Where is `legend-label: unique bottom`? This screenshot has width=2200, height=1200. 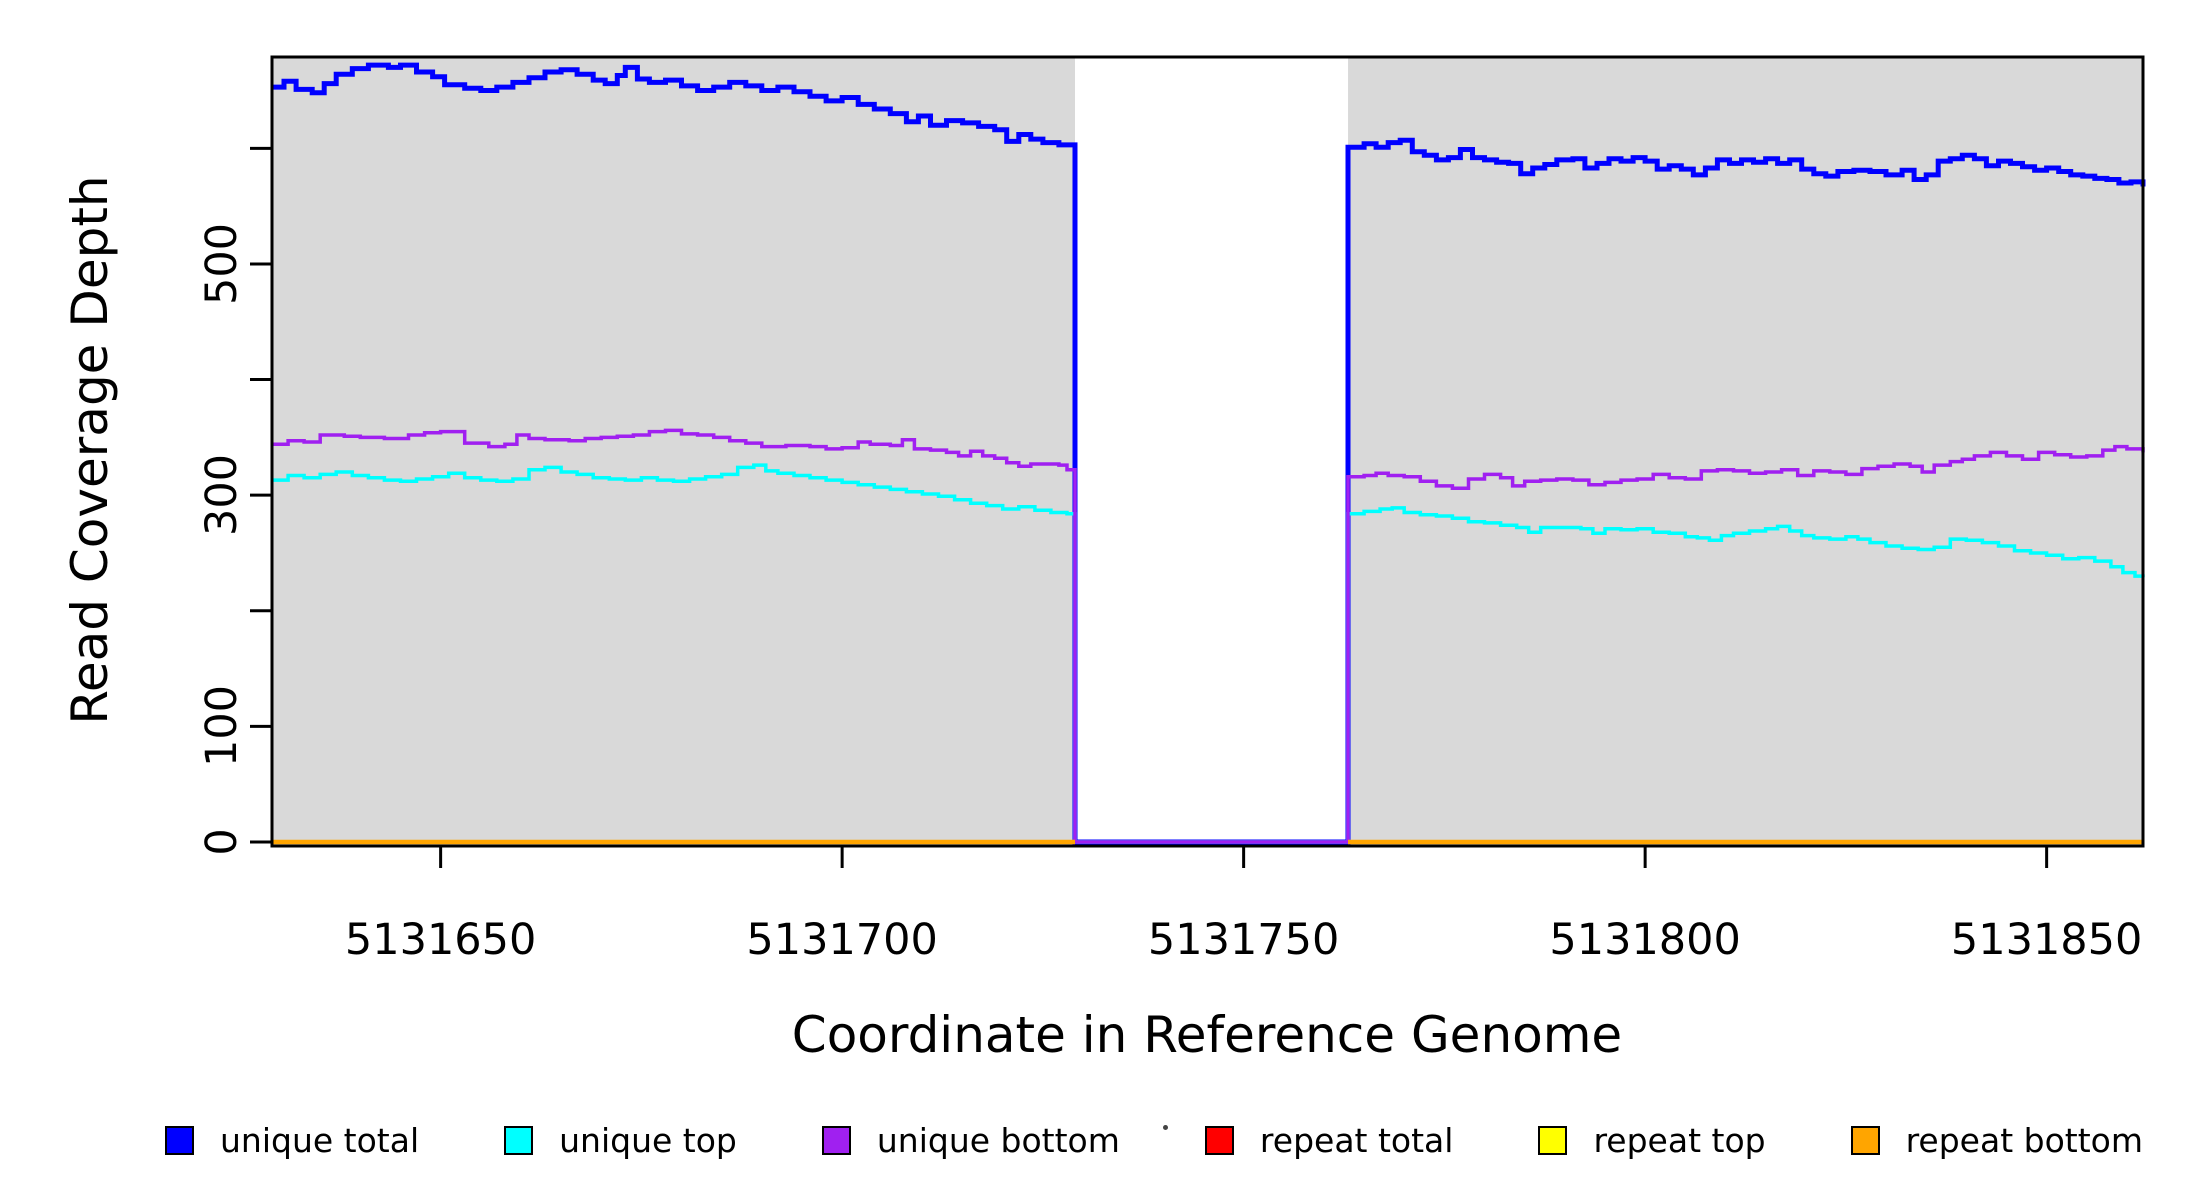
legend-label: unique bottom is located at coordinates (998, 1140).